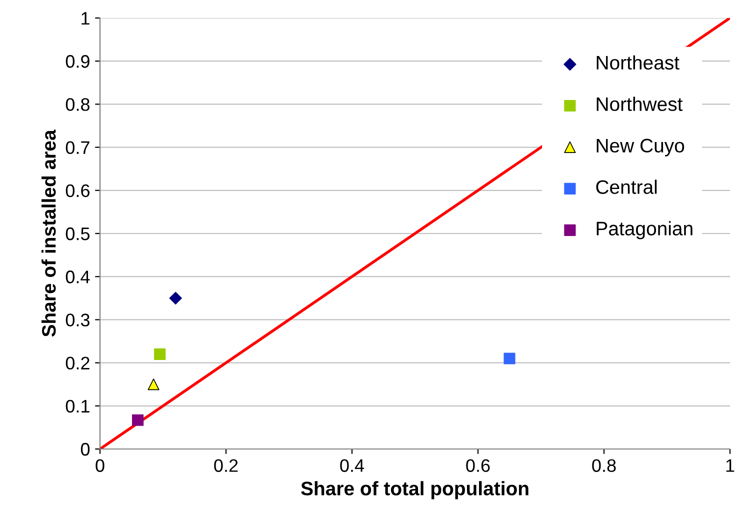  I want to click on y-tick-label: 1, so click(86, 18).